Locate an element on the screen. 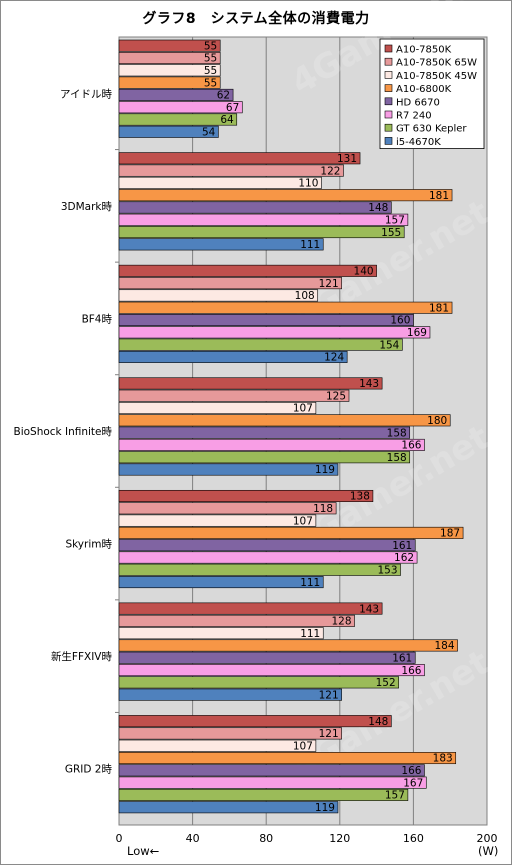  legend is located at coordinates (432, 93).